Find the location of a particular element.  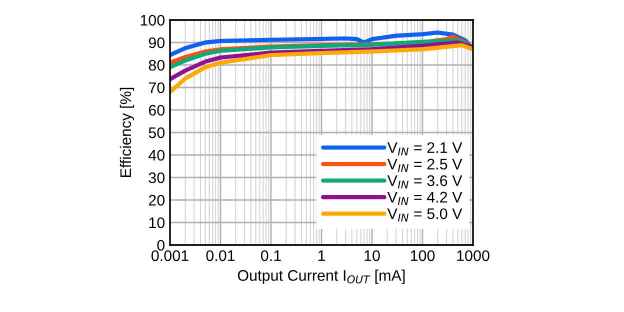

y-tick-label: 10 is located at coordinates (157, 222).